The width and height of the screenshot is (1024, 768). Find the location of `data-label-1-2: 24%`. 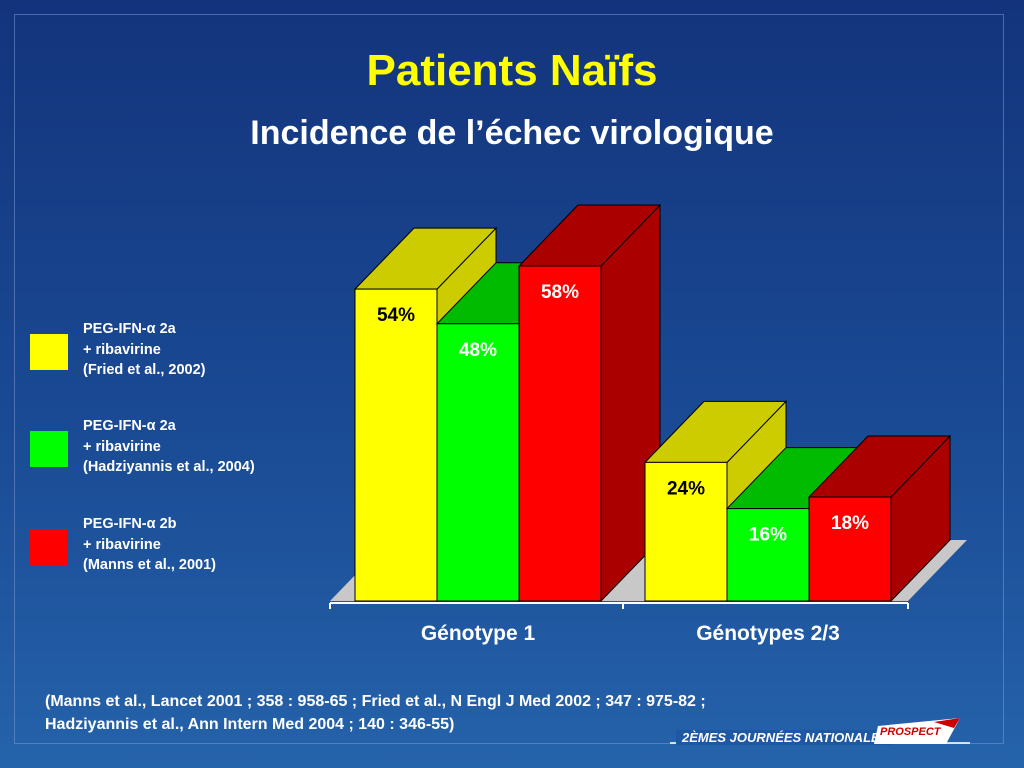

data-label-1-2: 24% is located at coordinates (686, 488).